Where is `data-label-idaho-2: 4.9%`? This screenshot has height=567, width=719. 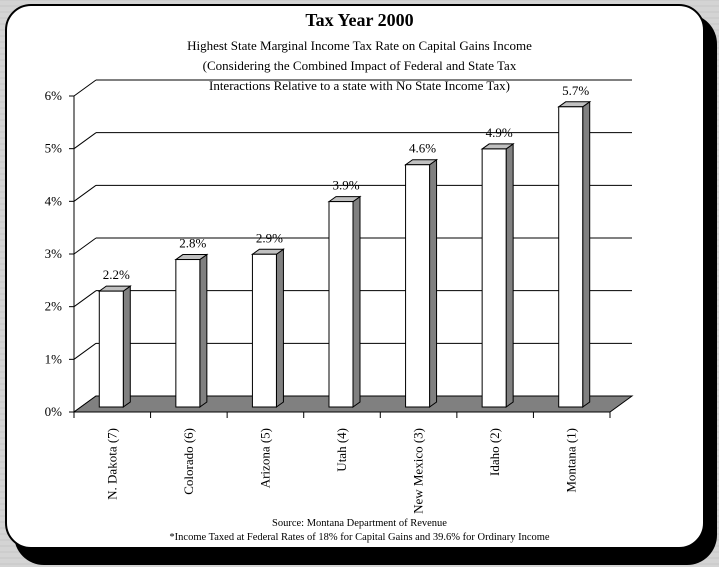 data-label-idaho-2: 4.9% is located at coordinates (499, 132).